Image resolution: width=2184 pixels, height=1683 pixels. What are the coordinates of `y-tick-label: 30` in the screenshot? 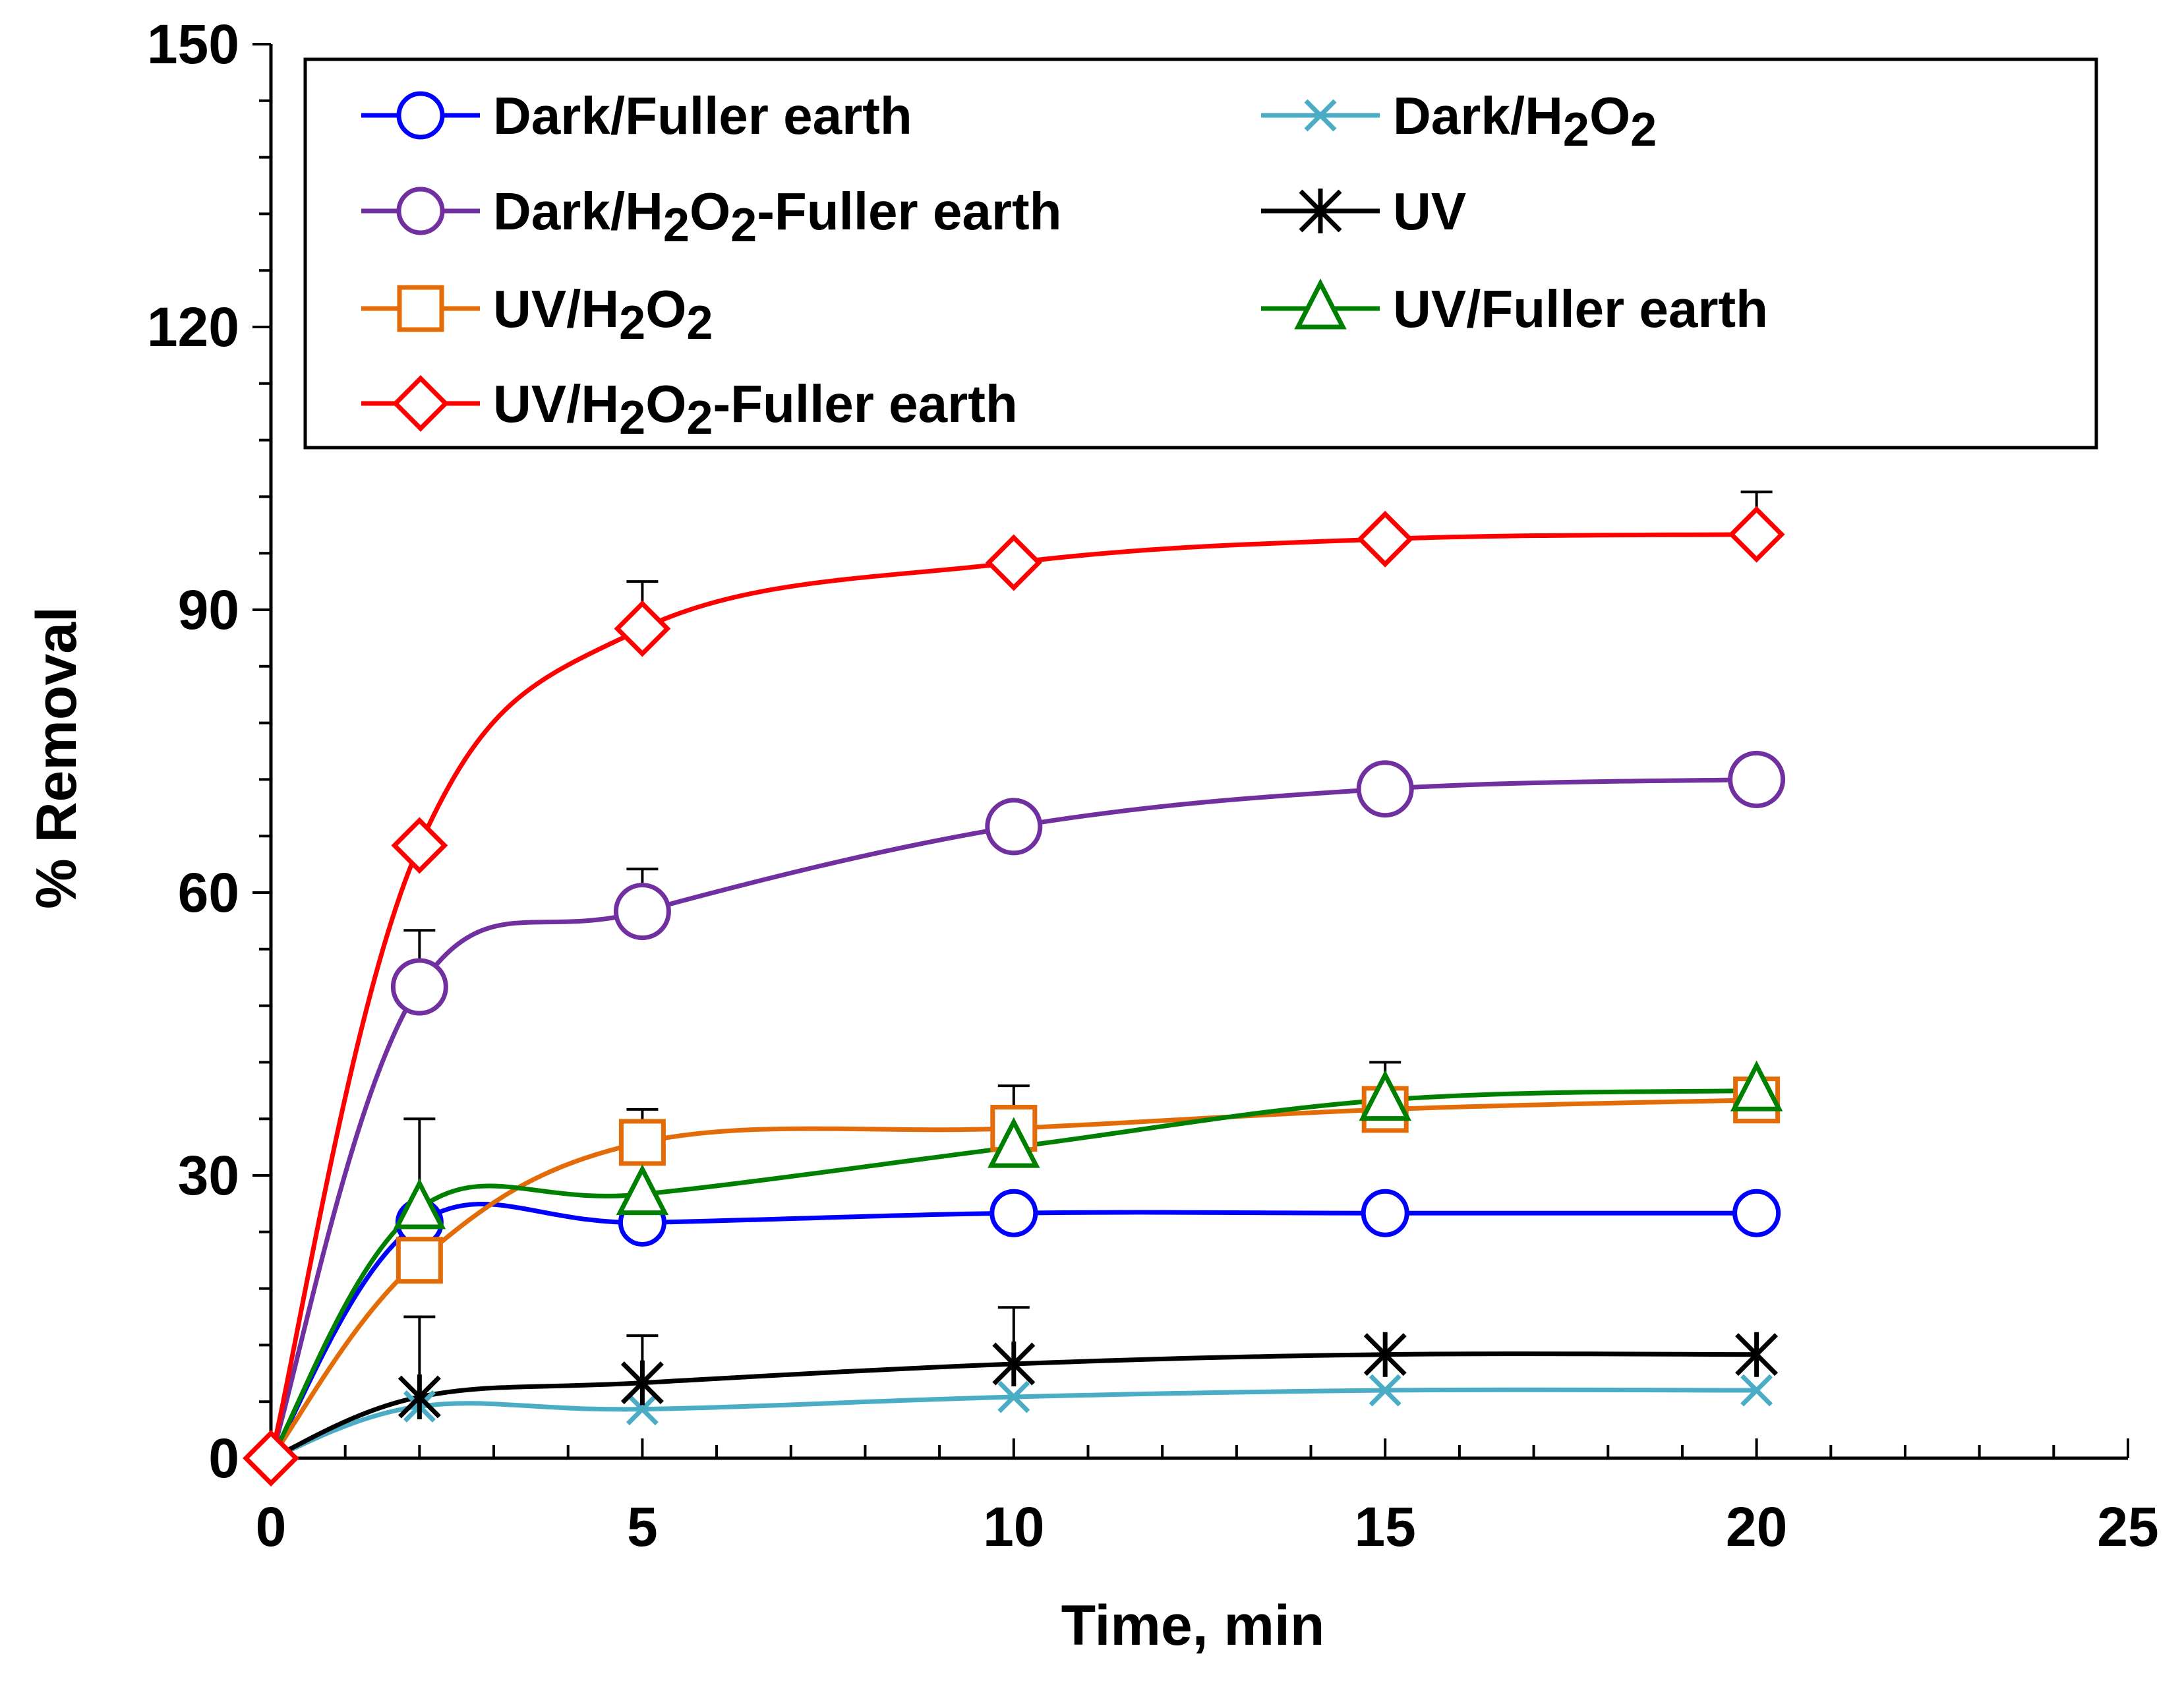 It's located at (208, 1175).